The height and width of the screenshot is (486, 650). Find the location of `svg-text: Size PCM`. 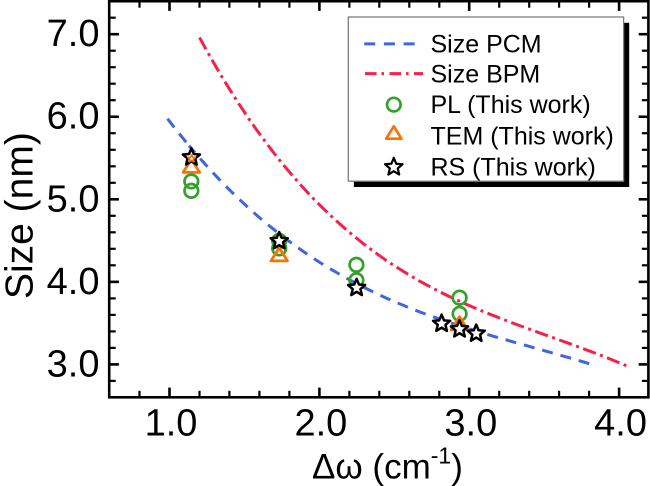

svg-text: Size PCM is located at coordinates (486, 44).